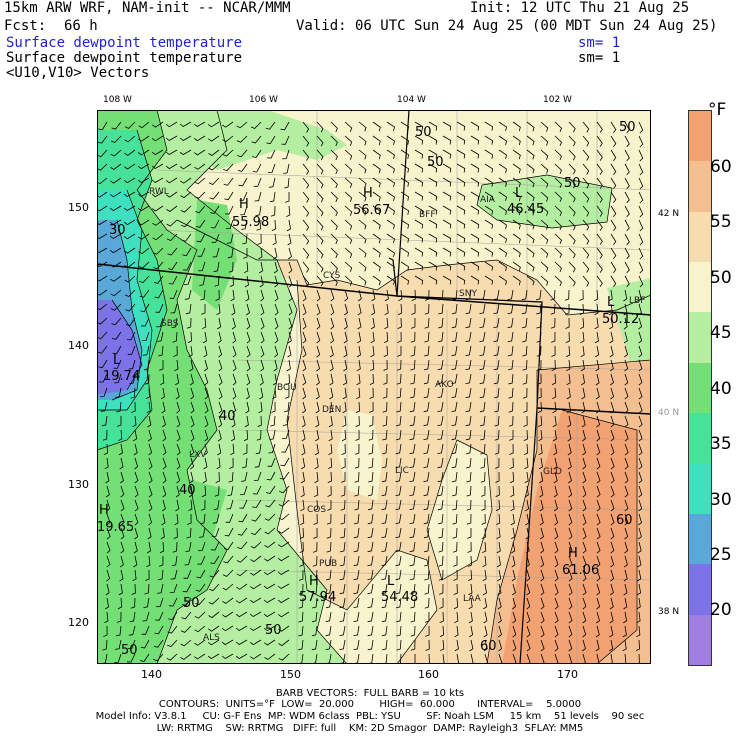  What do you see at coordinates (435, 162) in the screenshot?
I see `contour-label: 50` at bounding box center [435, 162].